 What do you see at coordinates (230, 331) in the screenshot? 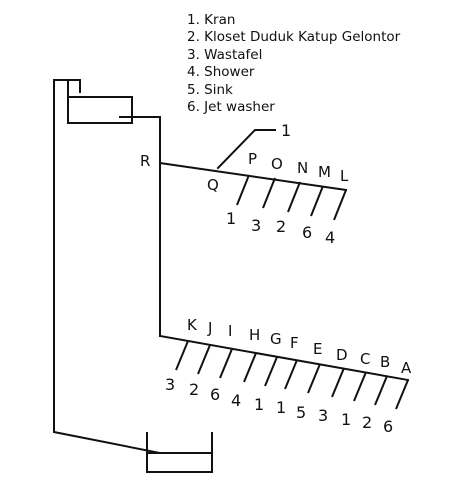
I see `node-label-i: I` at bounding box center [230, 331].